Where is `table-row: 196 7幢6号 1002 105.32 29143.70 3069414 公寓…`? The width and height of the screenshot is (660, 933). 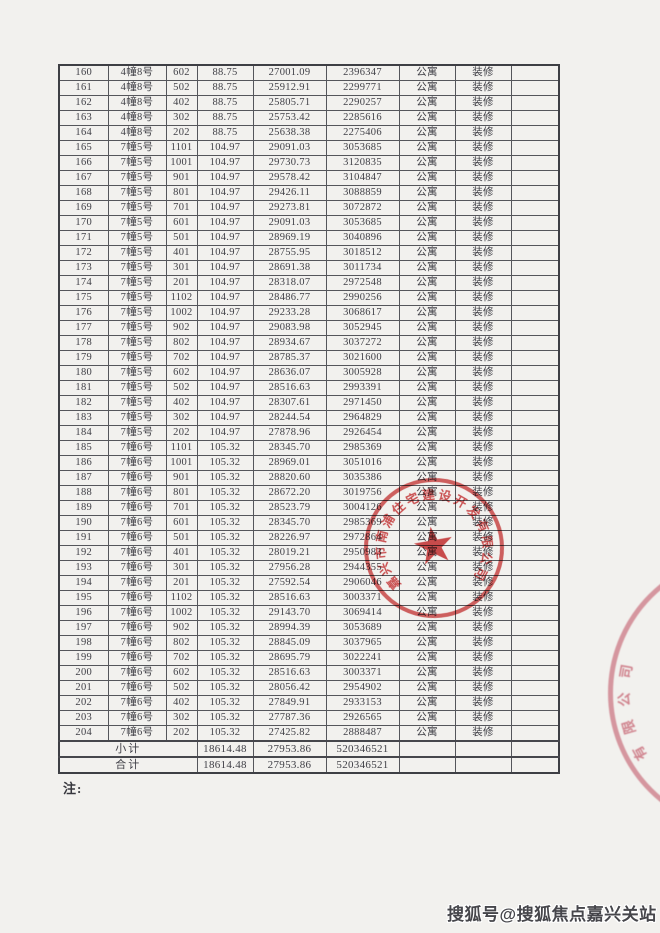
table-row: 196 7幢6号 1002 105.32 29143.70 3069414 公寓… is located at coordinates (309, 613).